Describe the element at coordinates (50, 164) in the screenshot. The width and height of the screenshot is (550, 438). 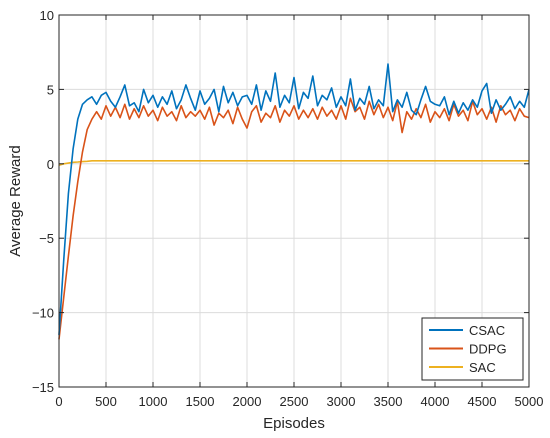
I see `y-tick-label: 0` at that location.